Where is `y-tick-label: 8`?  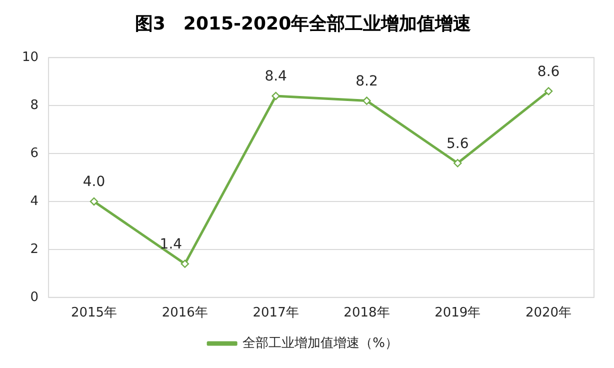 y-tick-label: 8 is located at coordinates (34, 105).